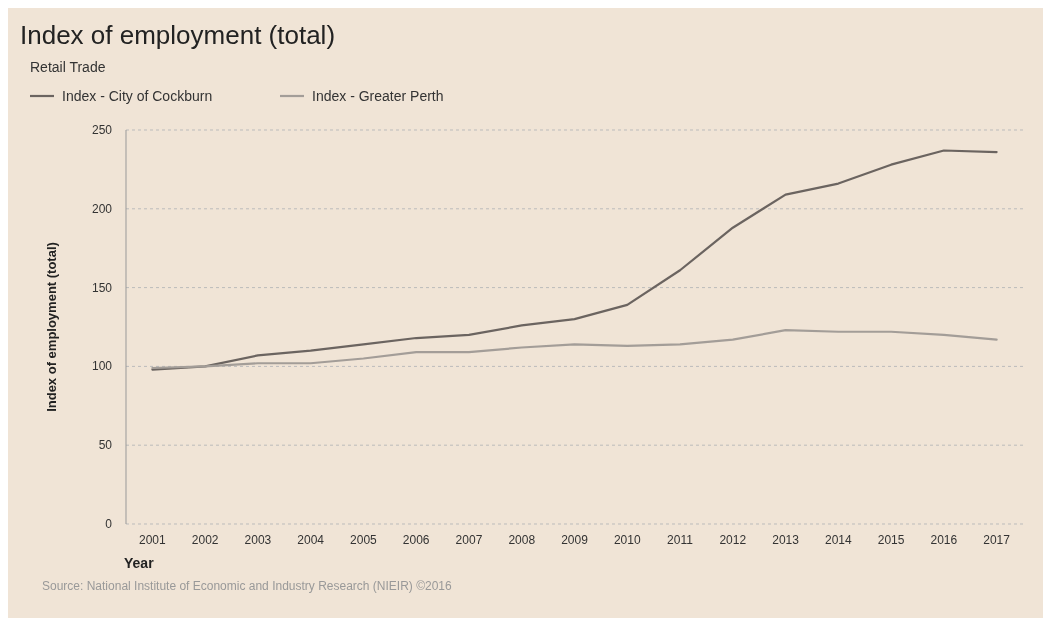 Image resolution: width=1051 pixels, height=626 pixels. What do you see at coordinates (378, 96) in the screenshot?
I see `legend-label: Index - Greater Perth` at bounding box center [378, 96].